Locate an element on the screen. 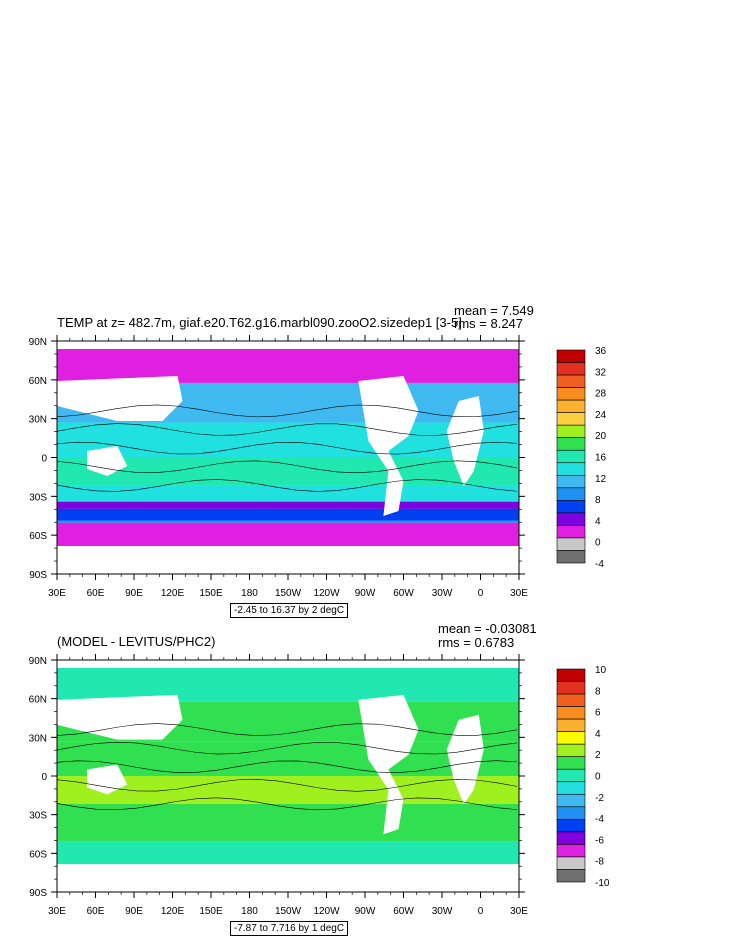 The image size is (733, 945). x-tick-label: 120E is located at coordinates (173, 911).